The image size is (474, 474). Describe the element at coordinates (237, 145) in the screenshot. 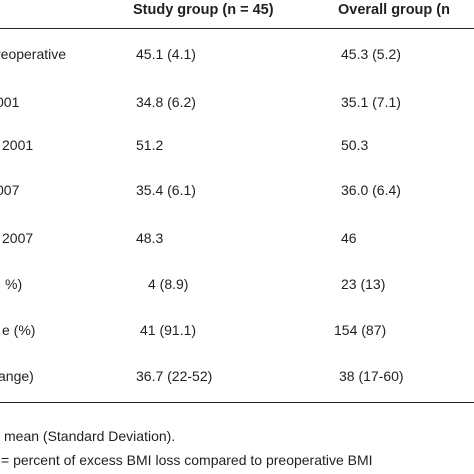

I see `table-row: 2001 51.2 50.3` at that location.